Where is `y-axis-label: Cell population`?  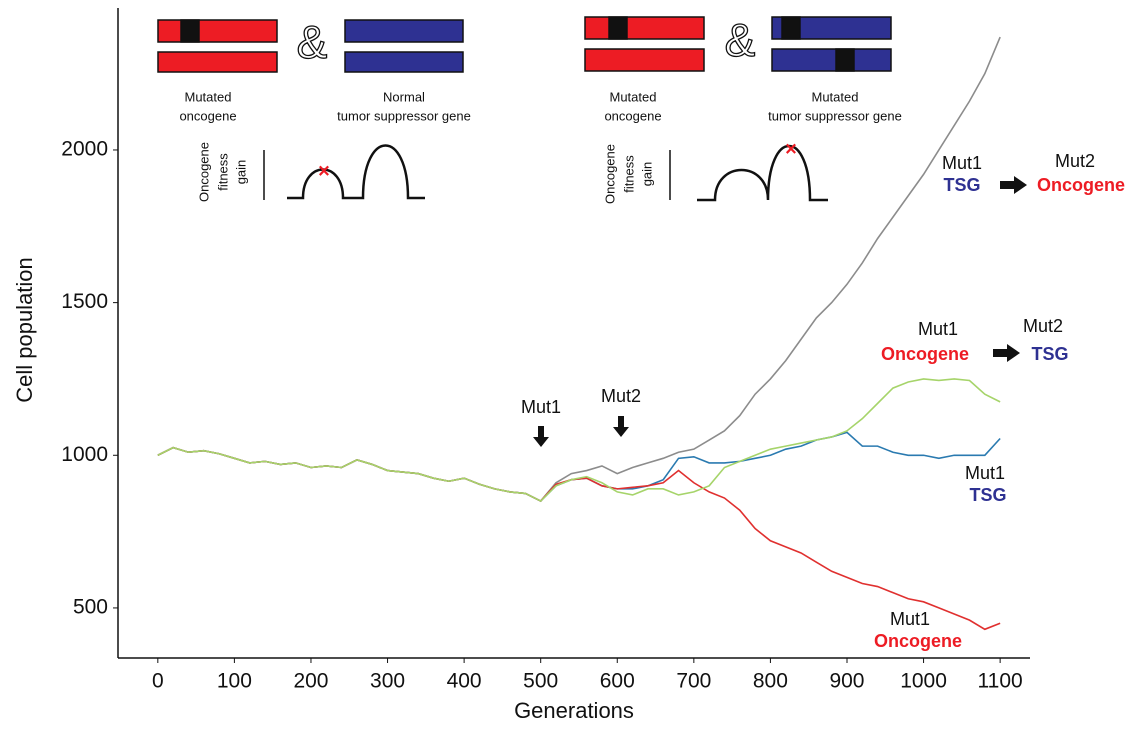
y-axis-label: Cell population is located at coordinates (24, 330).